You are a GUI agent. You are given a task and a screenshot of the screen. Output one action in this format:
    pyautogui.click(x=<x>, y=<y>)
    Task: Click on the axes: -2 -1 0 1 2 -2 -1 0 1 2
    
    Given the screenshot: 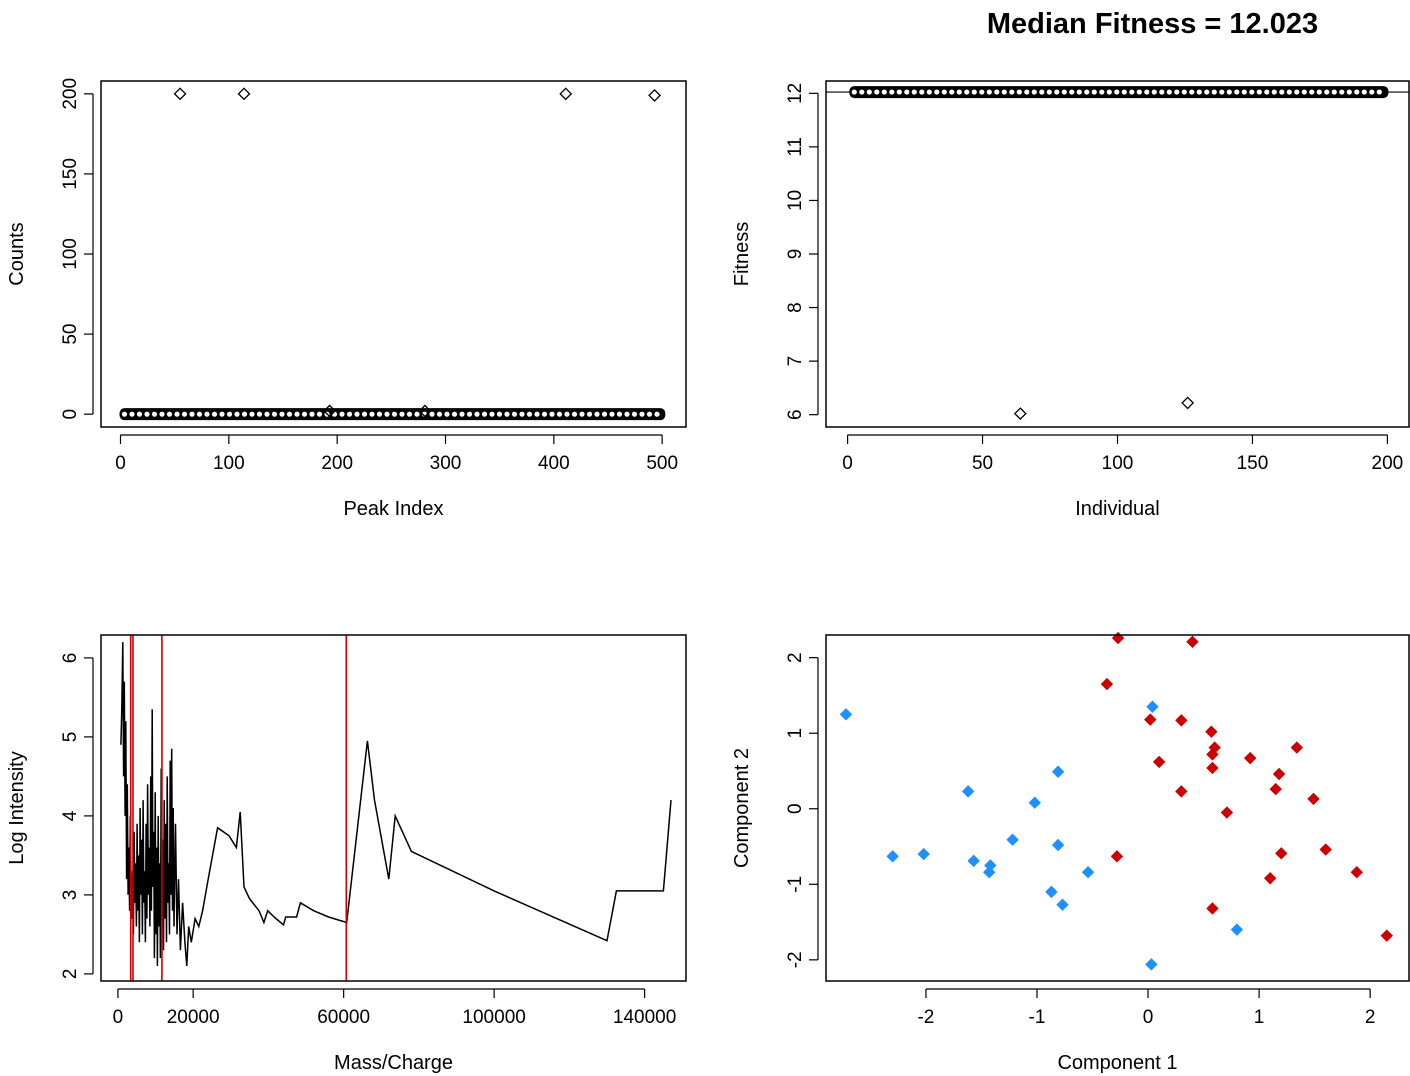 What is the action you would take?
    pyautogui.click(x=1080, y=840)
    